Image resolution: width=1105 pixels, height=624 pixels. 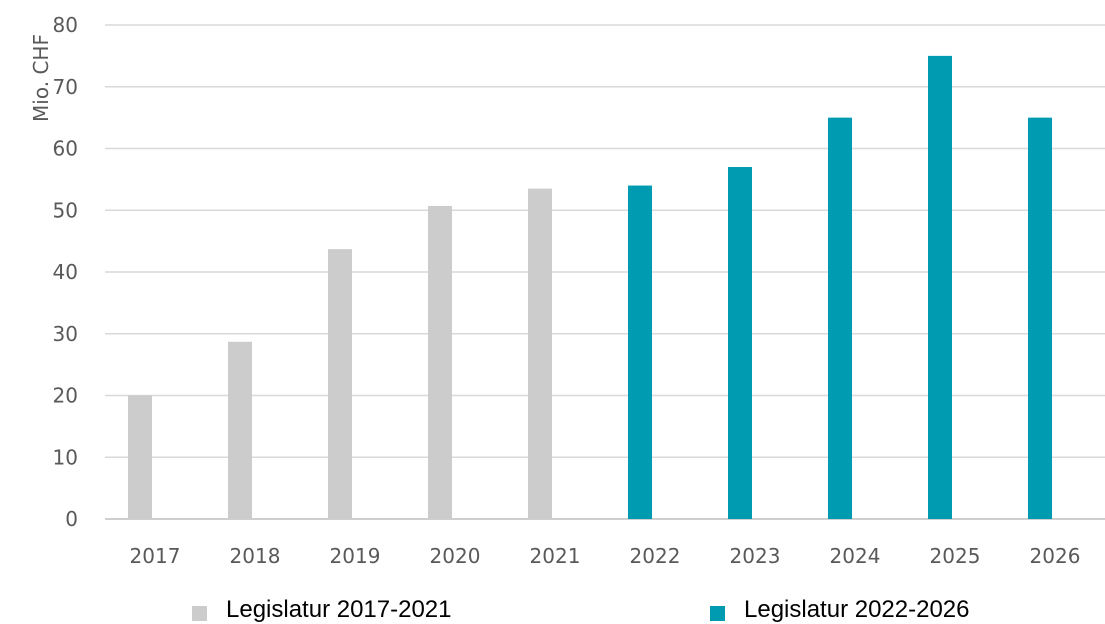 What do you see at coordinates (655, 556) in the screenshot?
I see `x-tick-label: 2022` at bounding box center [655, 556].